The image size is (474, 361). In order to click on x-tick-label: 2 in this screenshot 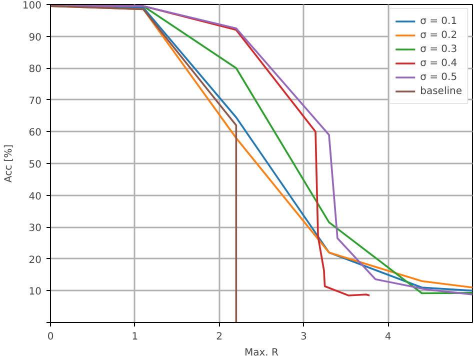, I will do `click(219, 337)`.